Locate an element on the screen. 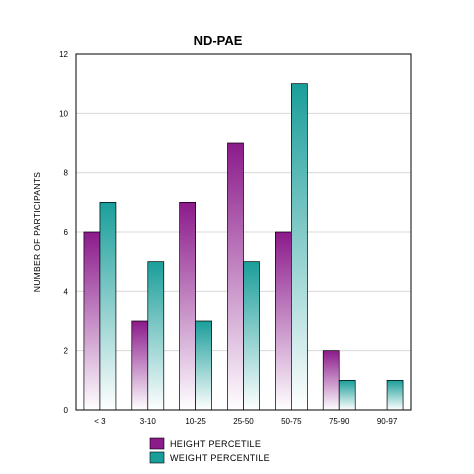  legend-swatch-height is located at coordinates (157, 443).